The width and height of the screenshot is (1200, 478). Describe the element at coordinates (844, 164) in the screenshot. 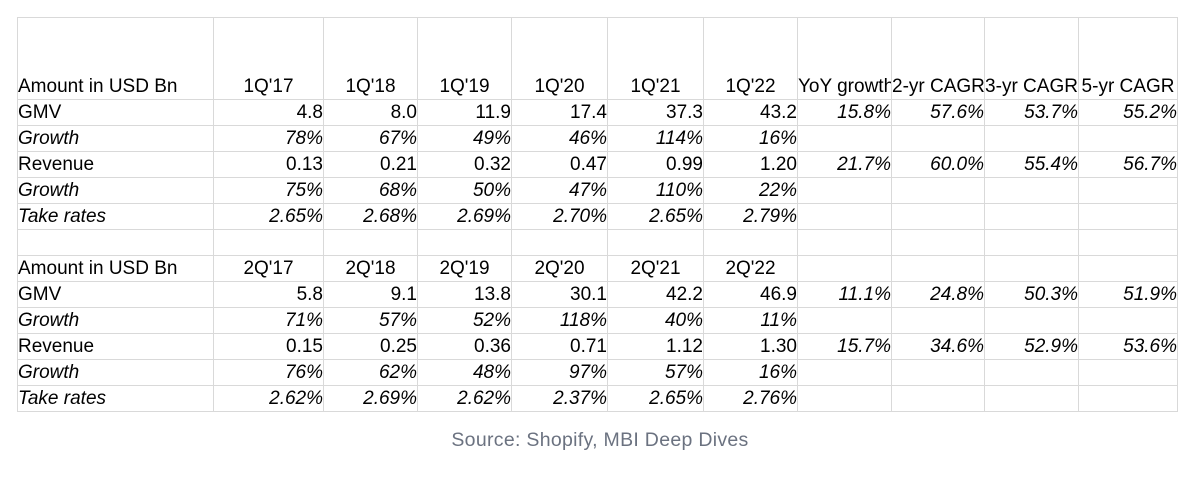

I see `stat-value-cell: 21.7%` at that location.